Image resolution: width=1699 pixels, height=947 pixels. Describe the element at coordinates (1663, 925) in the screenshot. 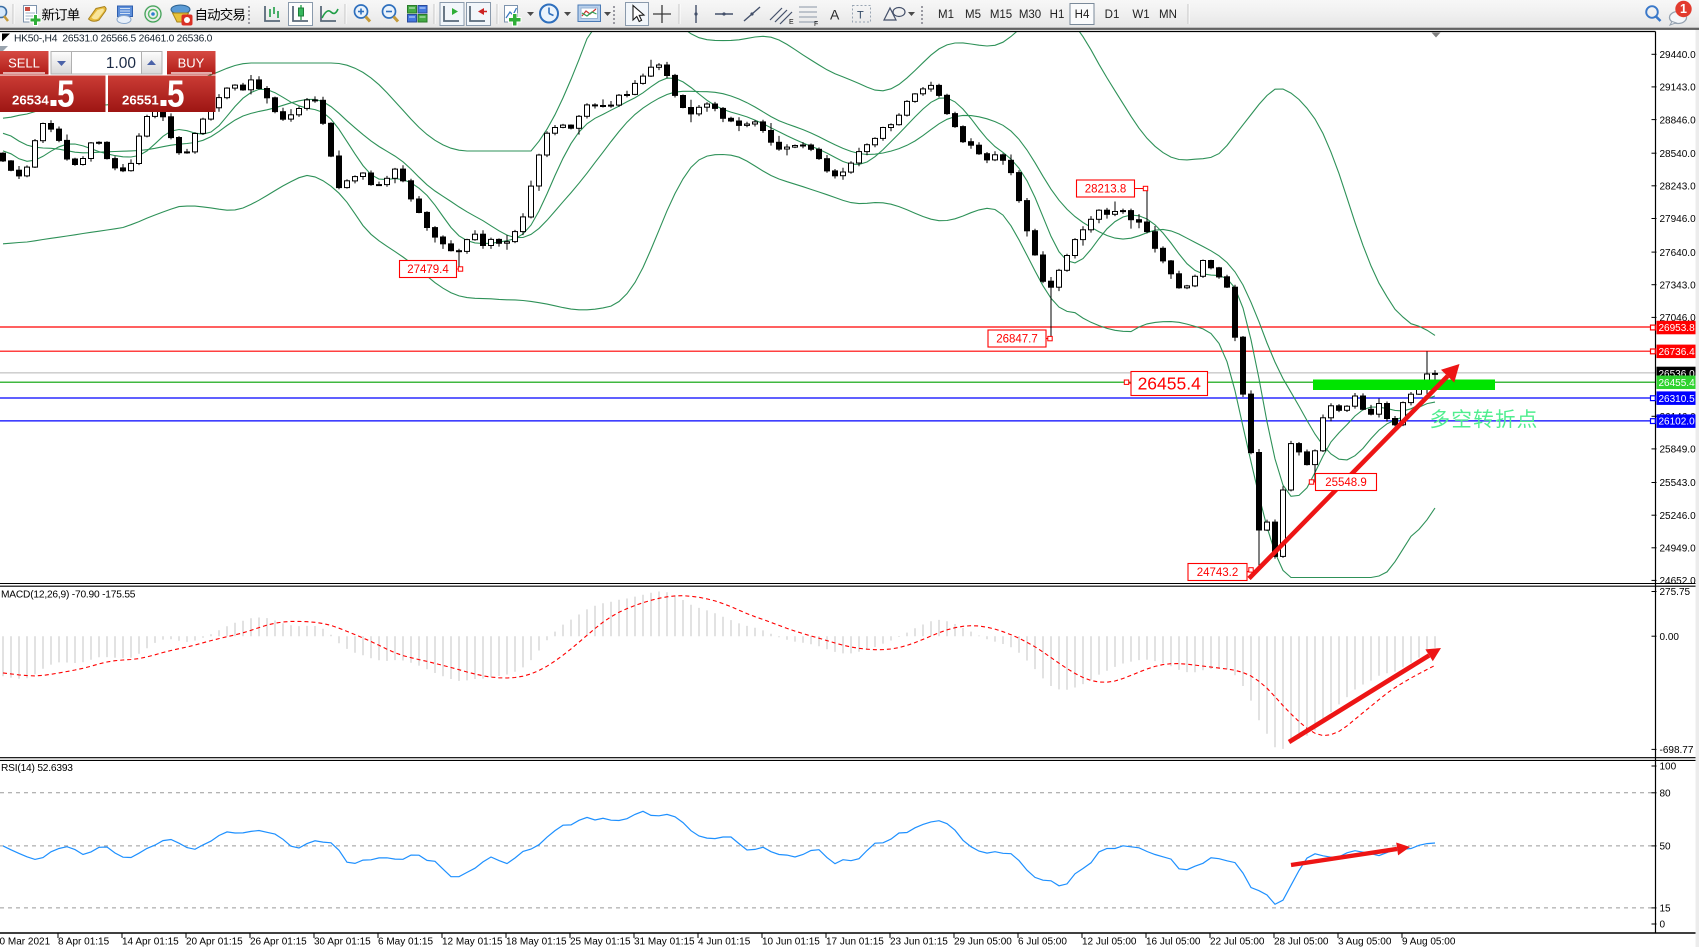

I see `svg-text: 0` at that location.